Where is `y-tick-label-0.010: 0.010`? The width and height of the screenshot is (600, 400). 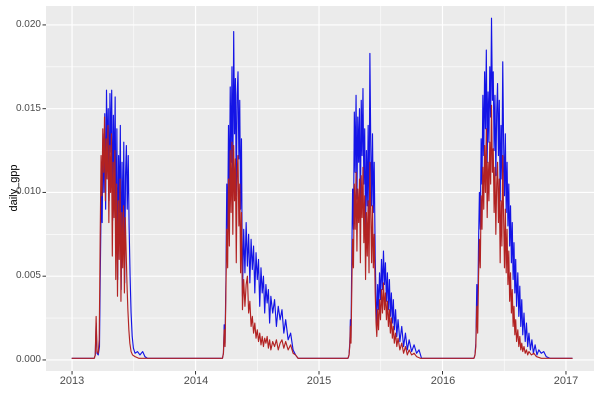 y-tick-label-0.010: 0.010 is located at coordinates (28, 191).